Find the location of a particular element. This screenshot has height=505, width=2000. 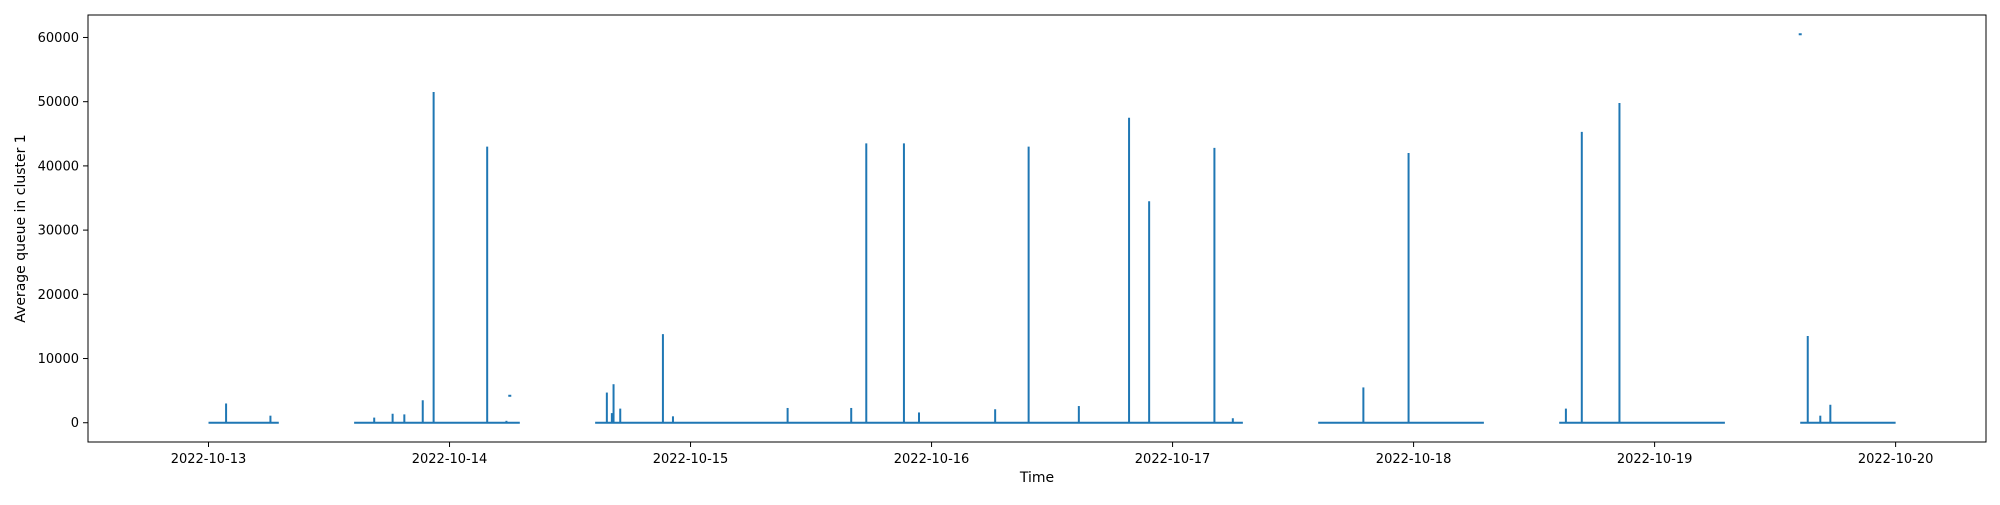

y-axis-ticks: 0 10000 20000 30000 40000 50000 60000 is located at coordinates (63, 231).